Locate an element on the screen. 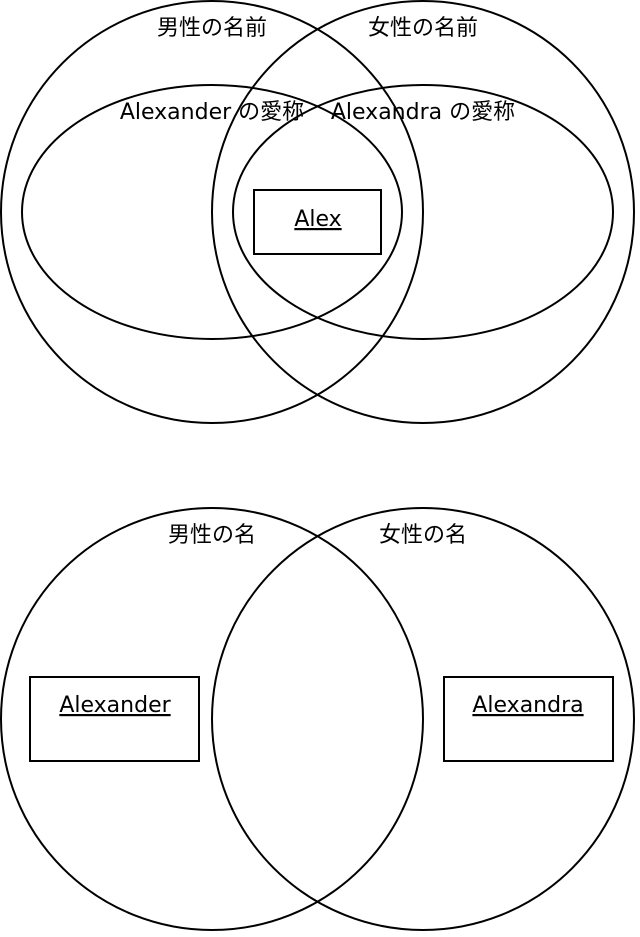 Image resolution: width=640 pixels, height=937 pixels. alex-box is located at coordinates (317, 222).